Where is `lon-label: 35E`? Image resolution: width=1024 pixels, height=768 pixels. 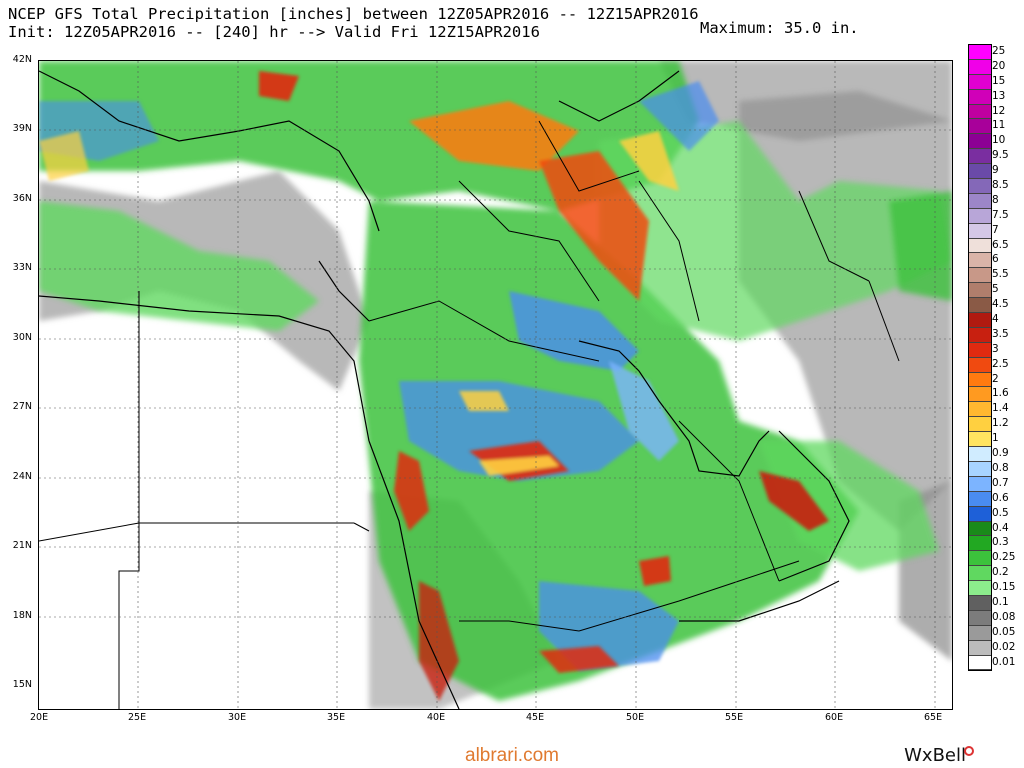
lon-label: 35E is located at coordinates (336, 717).